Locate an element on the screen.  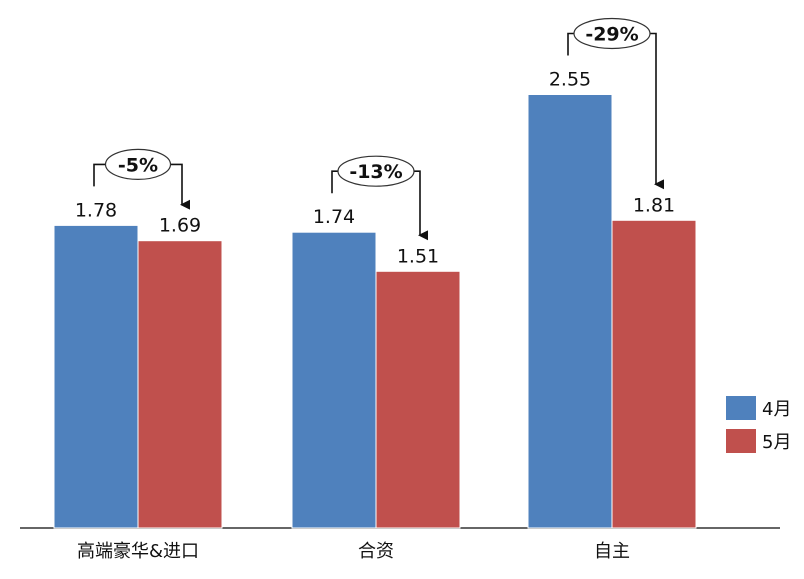
data-label: 1.81 is located at coordinates (654, 205).